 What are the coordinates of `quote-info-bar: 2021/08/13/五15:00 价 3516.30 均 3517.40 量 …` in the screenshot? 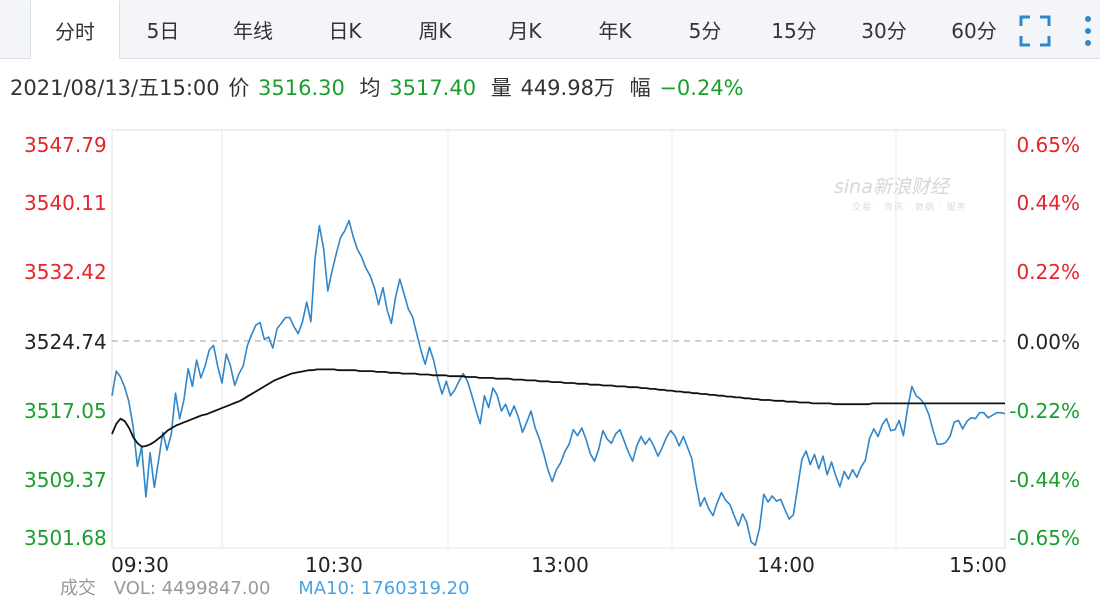 It's located at (378, 87).